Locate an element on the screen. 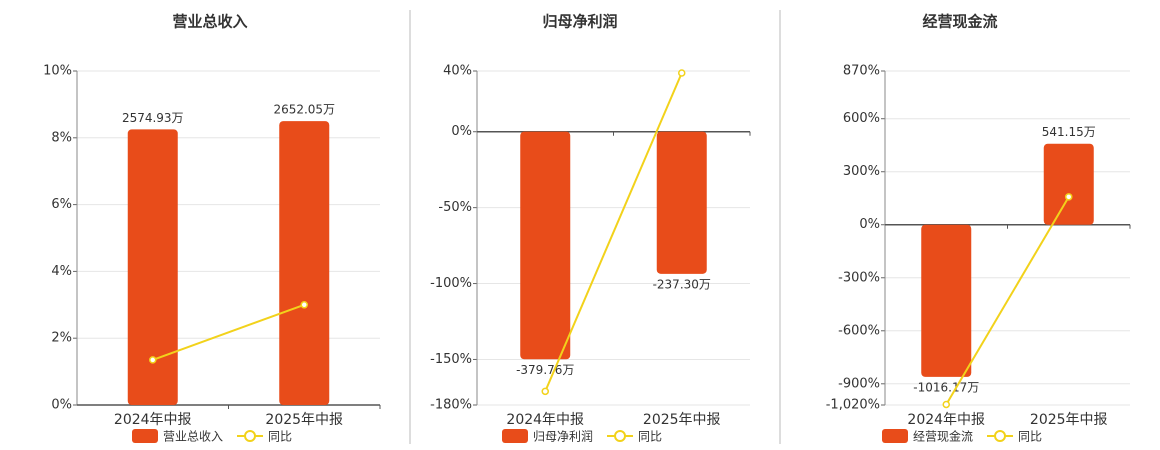 This screenshot has width=1160, height=450. data-label: -379.76万 is located at coordinates (545, 370).